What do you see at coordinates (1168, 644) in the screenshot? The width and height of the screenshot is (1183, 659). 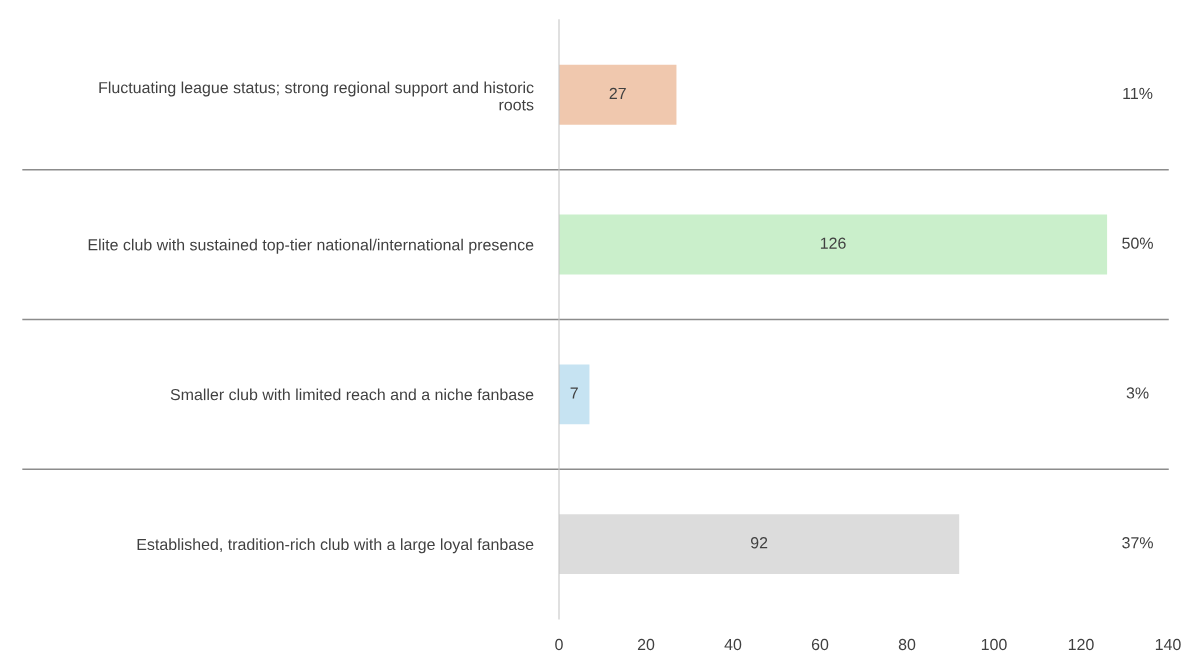 I see `x-tick-label: 140` at bounding box center [1168, 644].